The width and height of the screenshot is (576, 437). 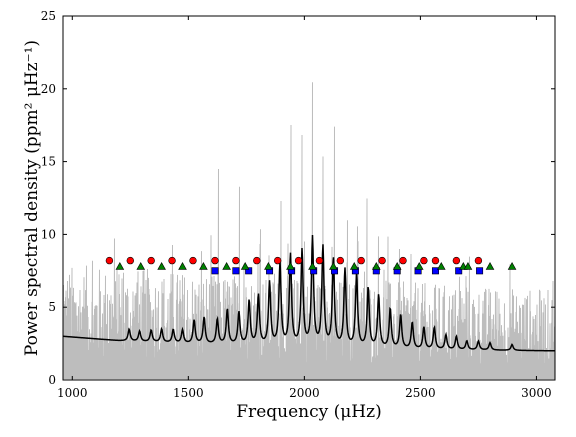 What do you see at coordinates (32, 198) in the screenshot?
I see `y-axis-title: Power spectral density (ppm² μHz⁻¹)` at bounding box center [32, 198].